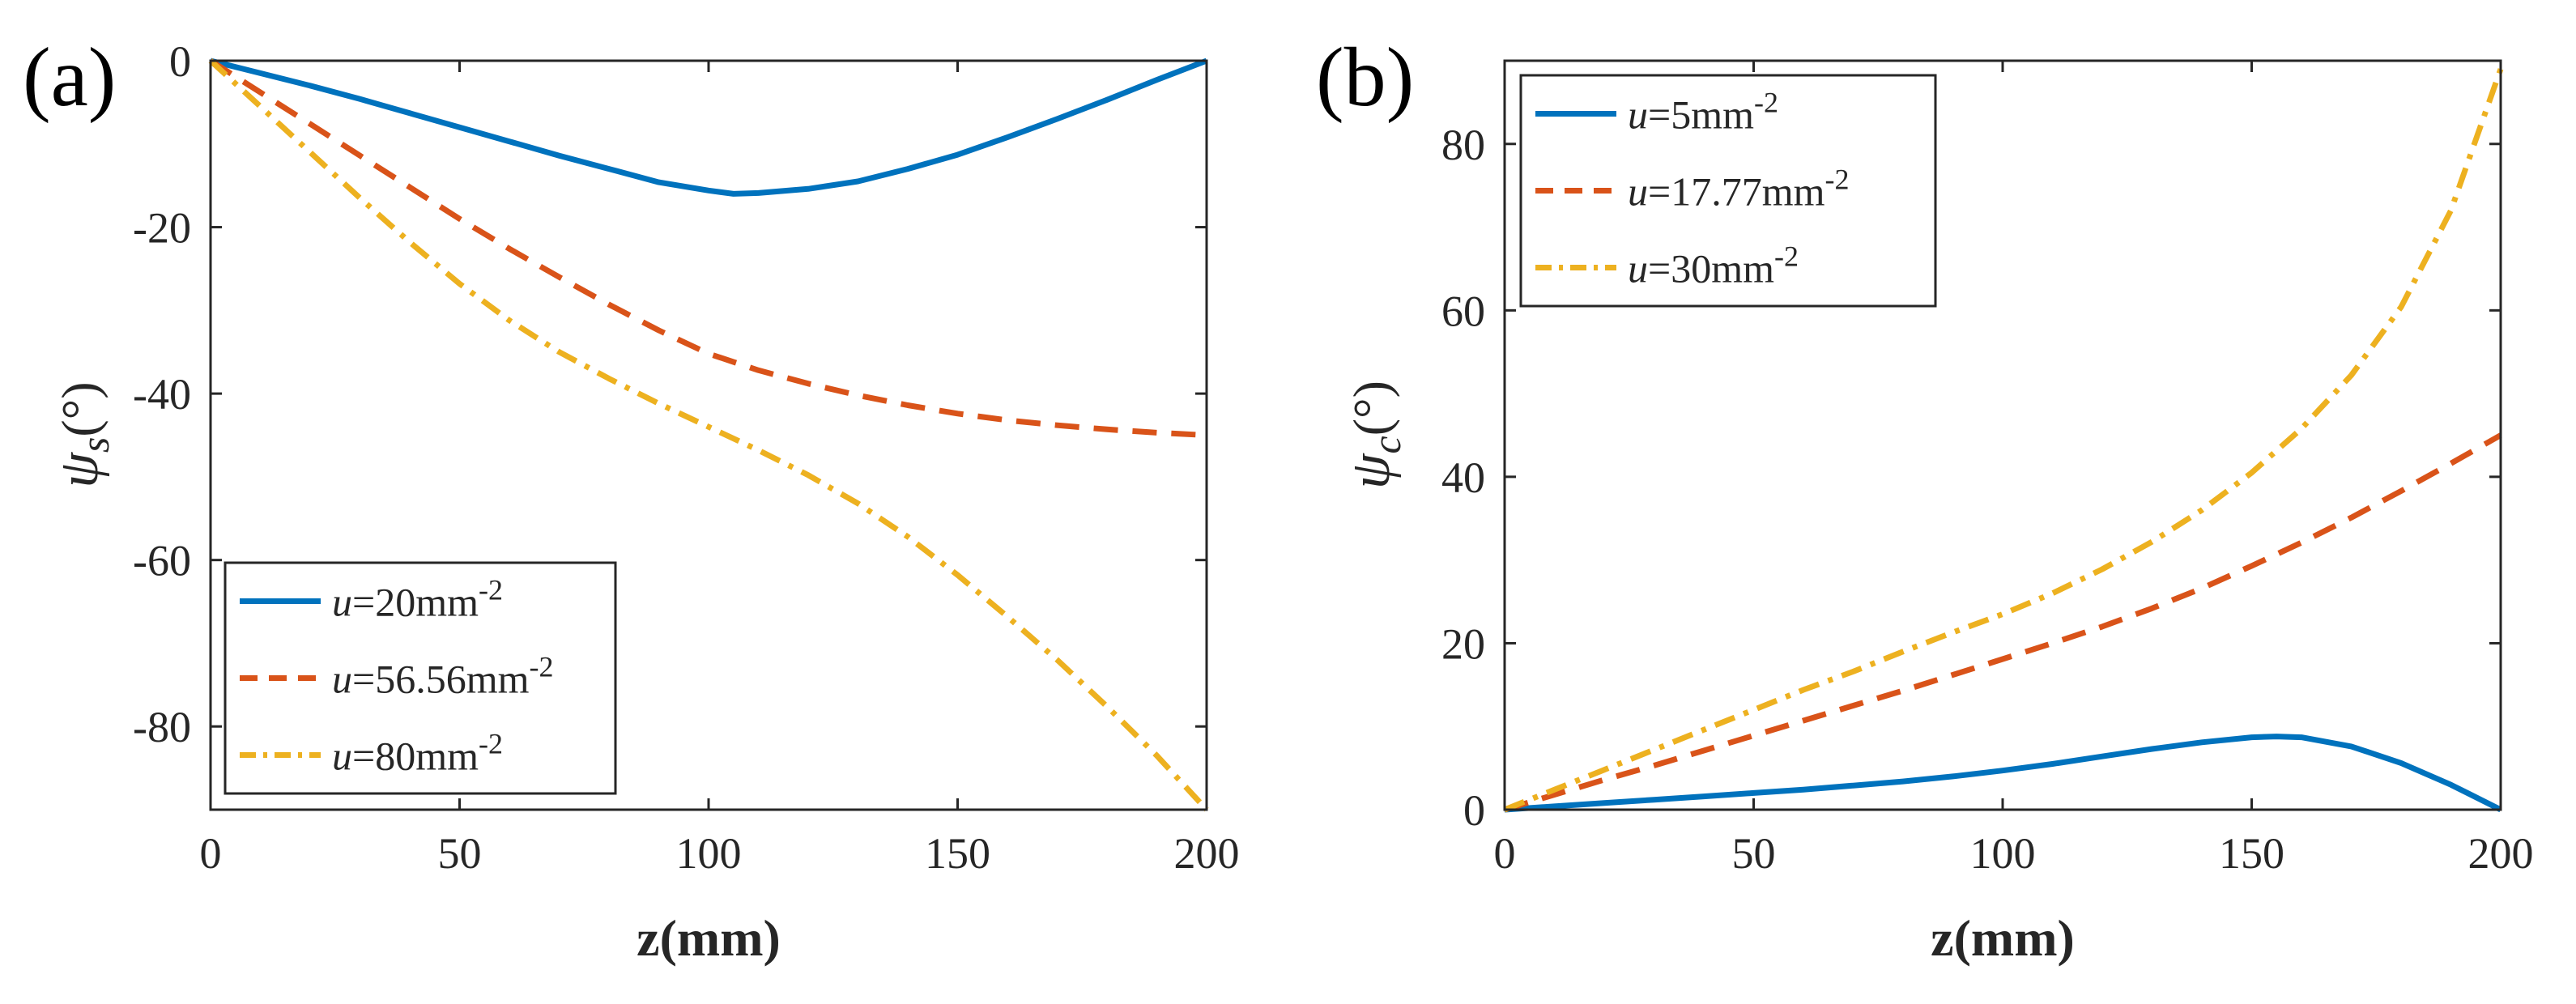 The image size is (2576, 1004). Describe the element at coordinates (69, 77) in the screenshot. I see `panel-label: (a)` at that location.